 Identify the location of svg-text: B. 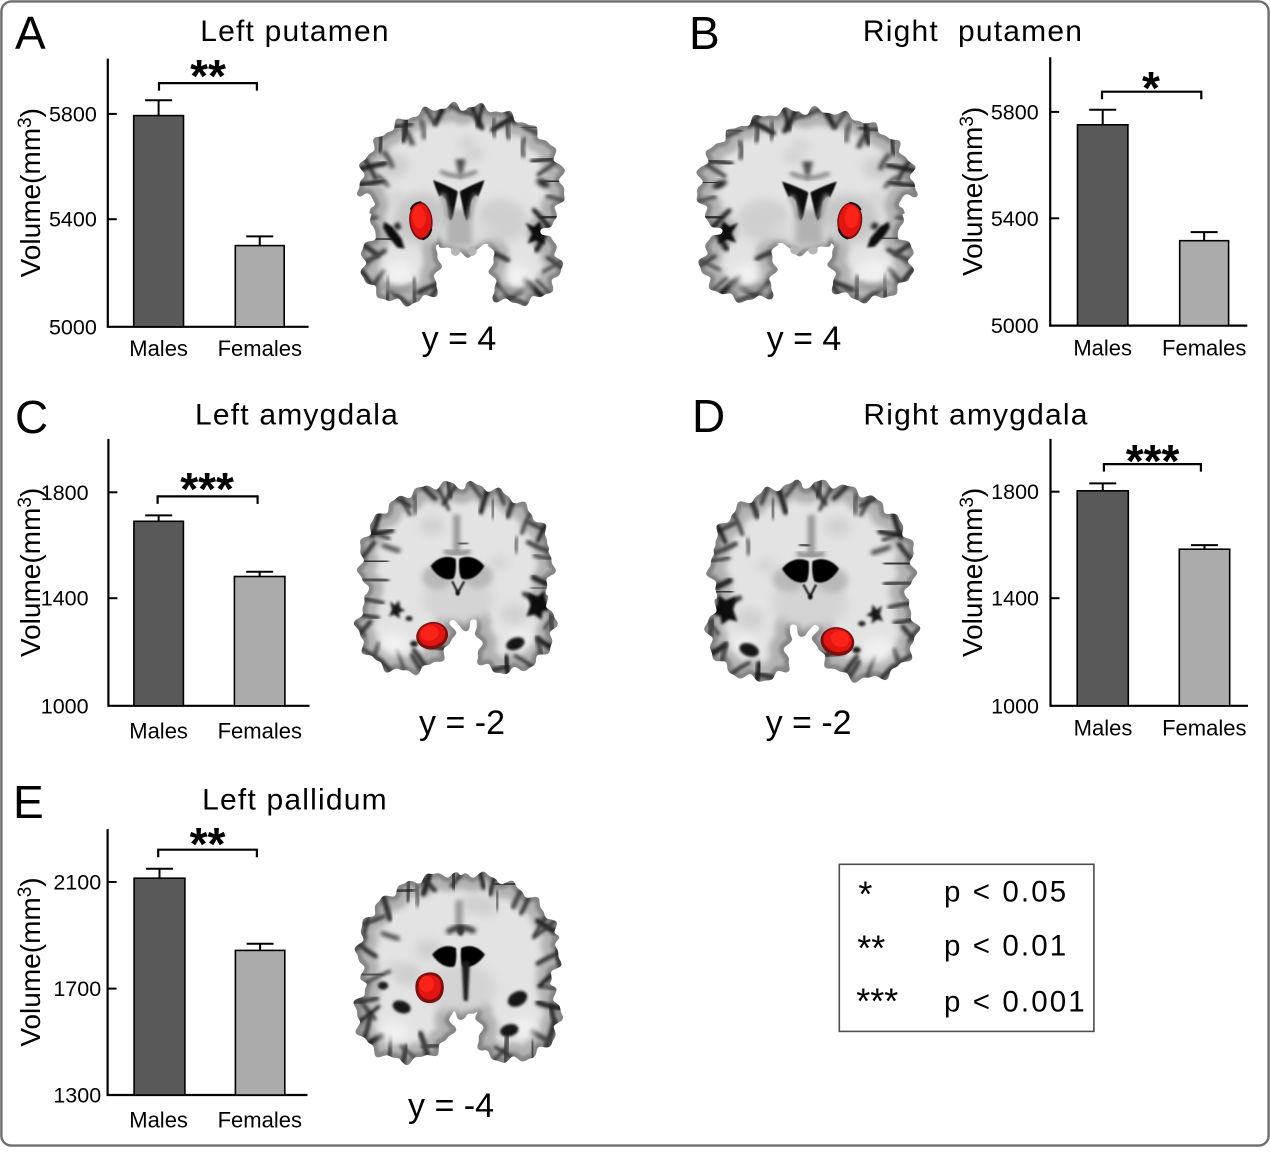
(704, 33).